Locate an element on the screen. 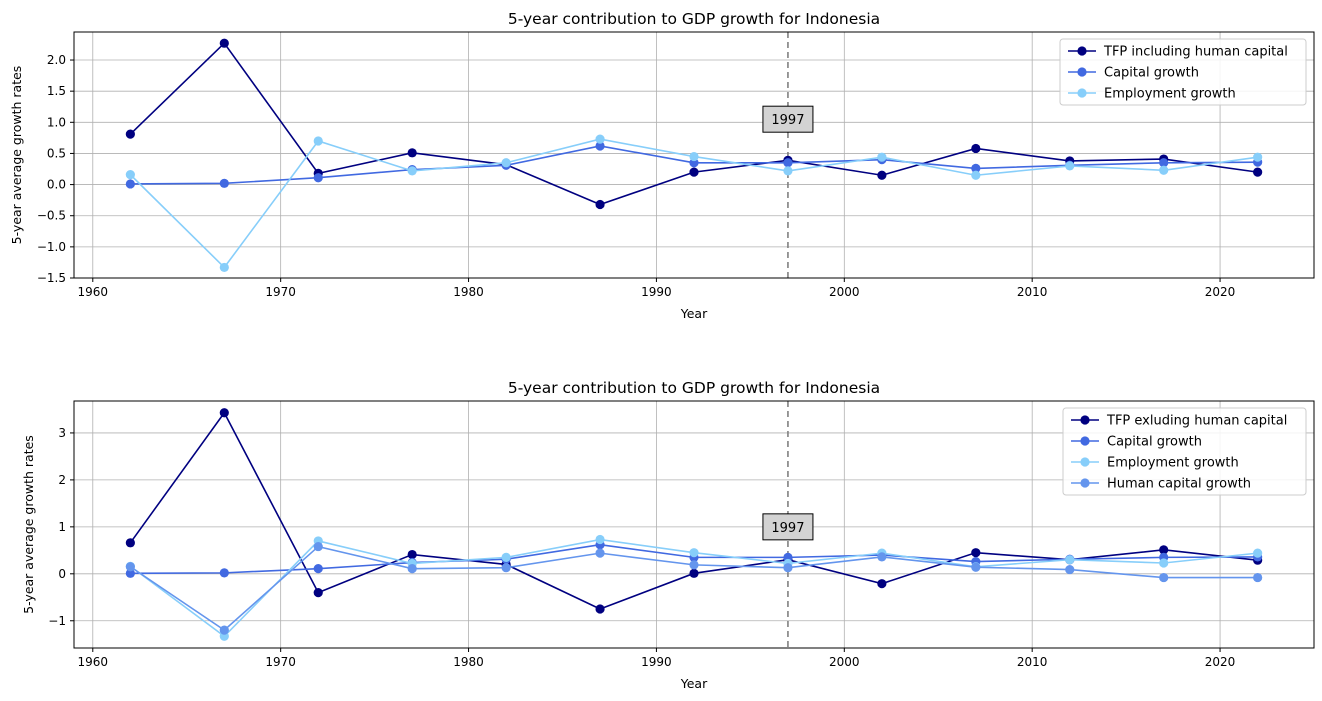 Image resolution: width=1322 pixels, height=701 pixels. x-tick-label: 1990 is located at coordinates (656, 292).